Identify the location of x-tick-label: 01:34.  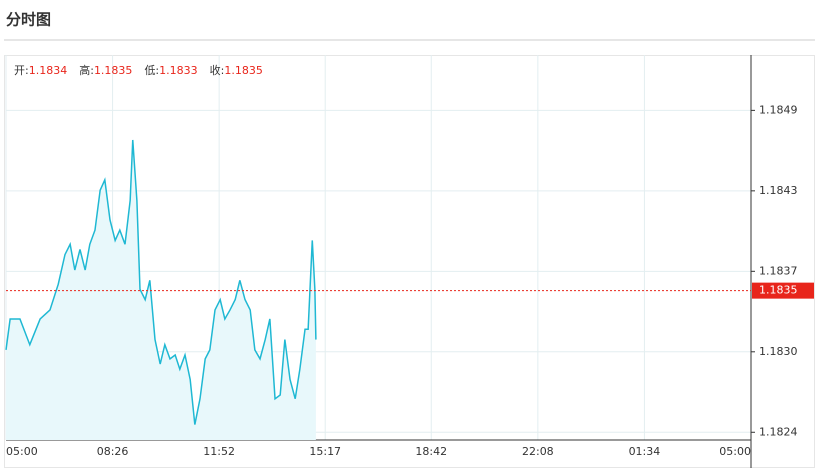
(645, 451).